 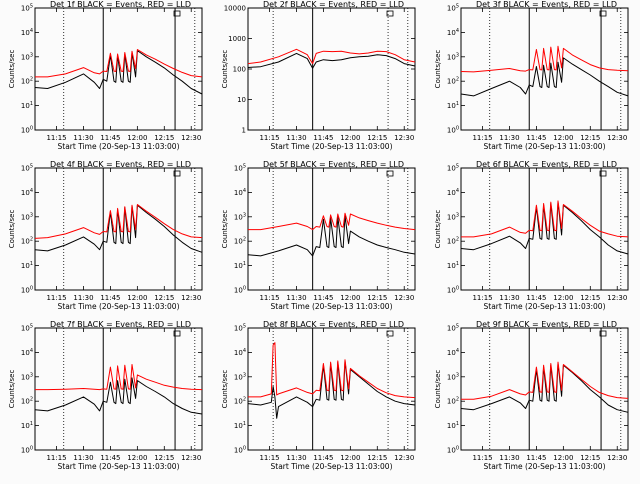 I want to click on chart-title: Det 6f BLACK = Events, RED = LLD, so click(x=546, y=164).